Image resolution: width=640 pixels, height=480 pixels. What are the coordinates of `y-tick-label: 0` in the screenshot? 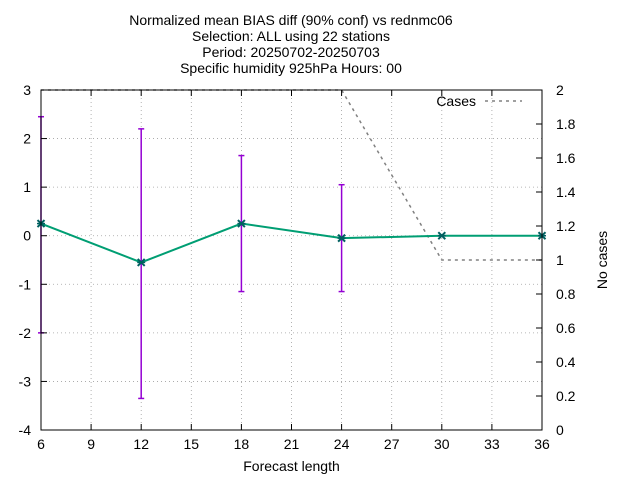 It's located at (27, 236).